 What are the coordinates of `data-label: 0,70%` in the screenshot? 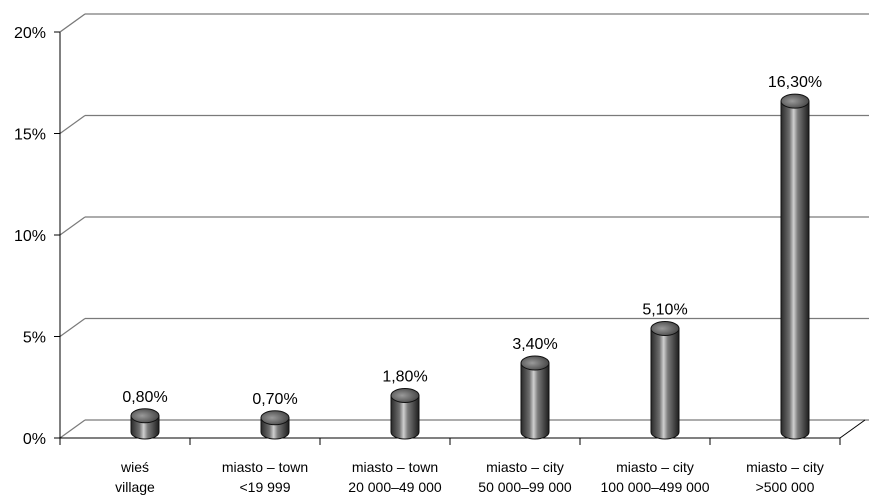 It's located at (274, 399).